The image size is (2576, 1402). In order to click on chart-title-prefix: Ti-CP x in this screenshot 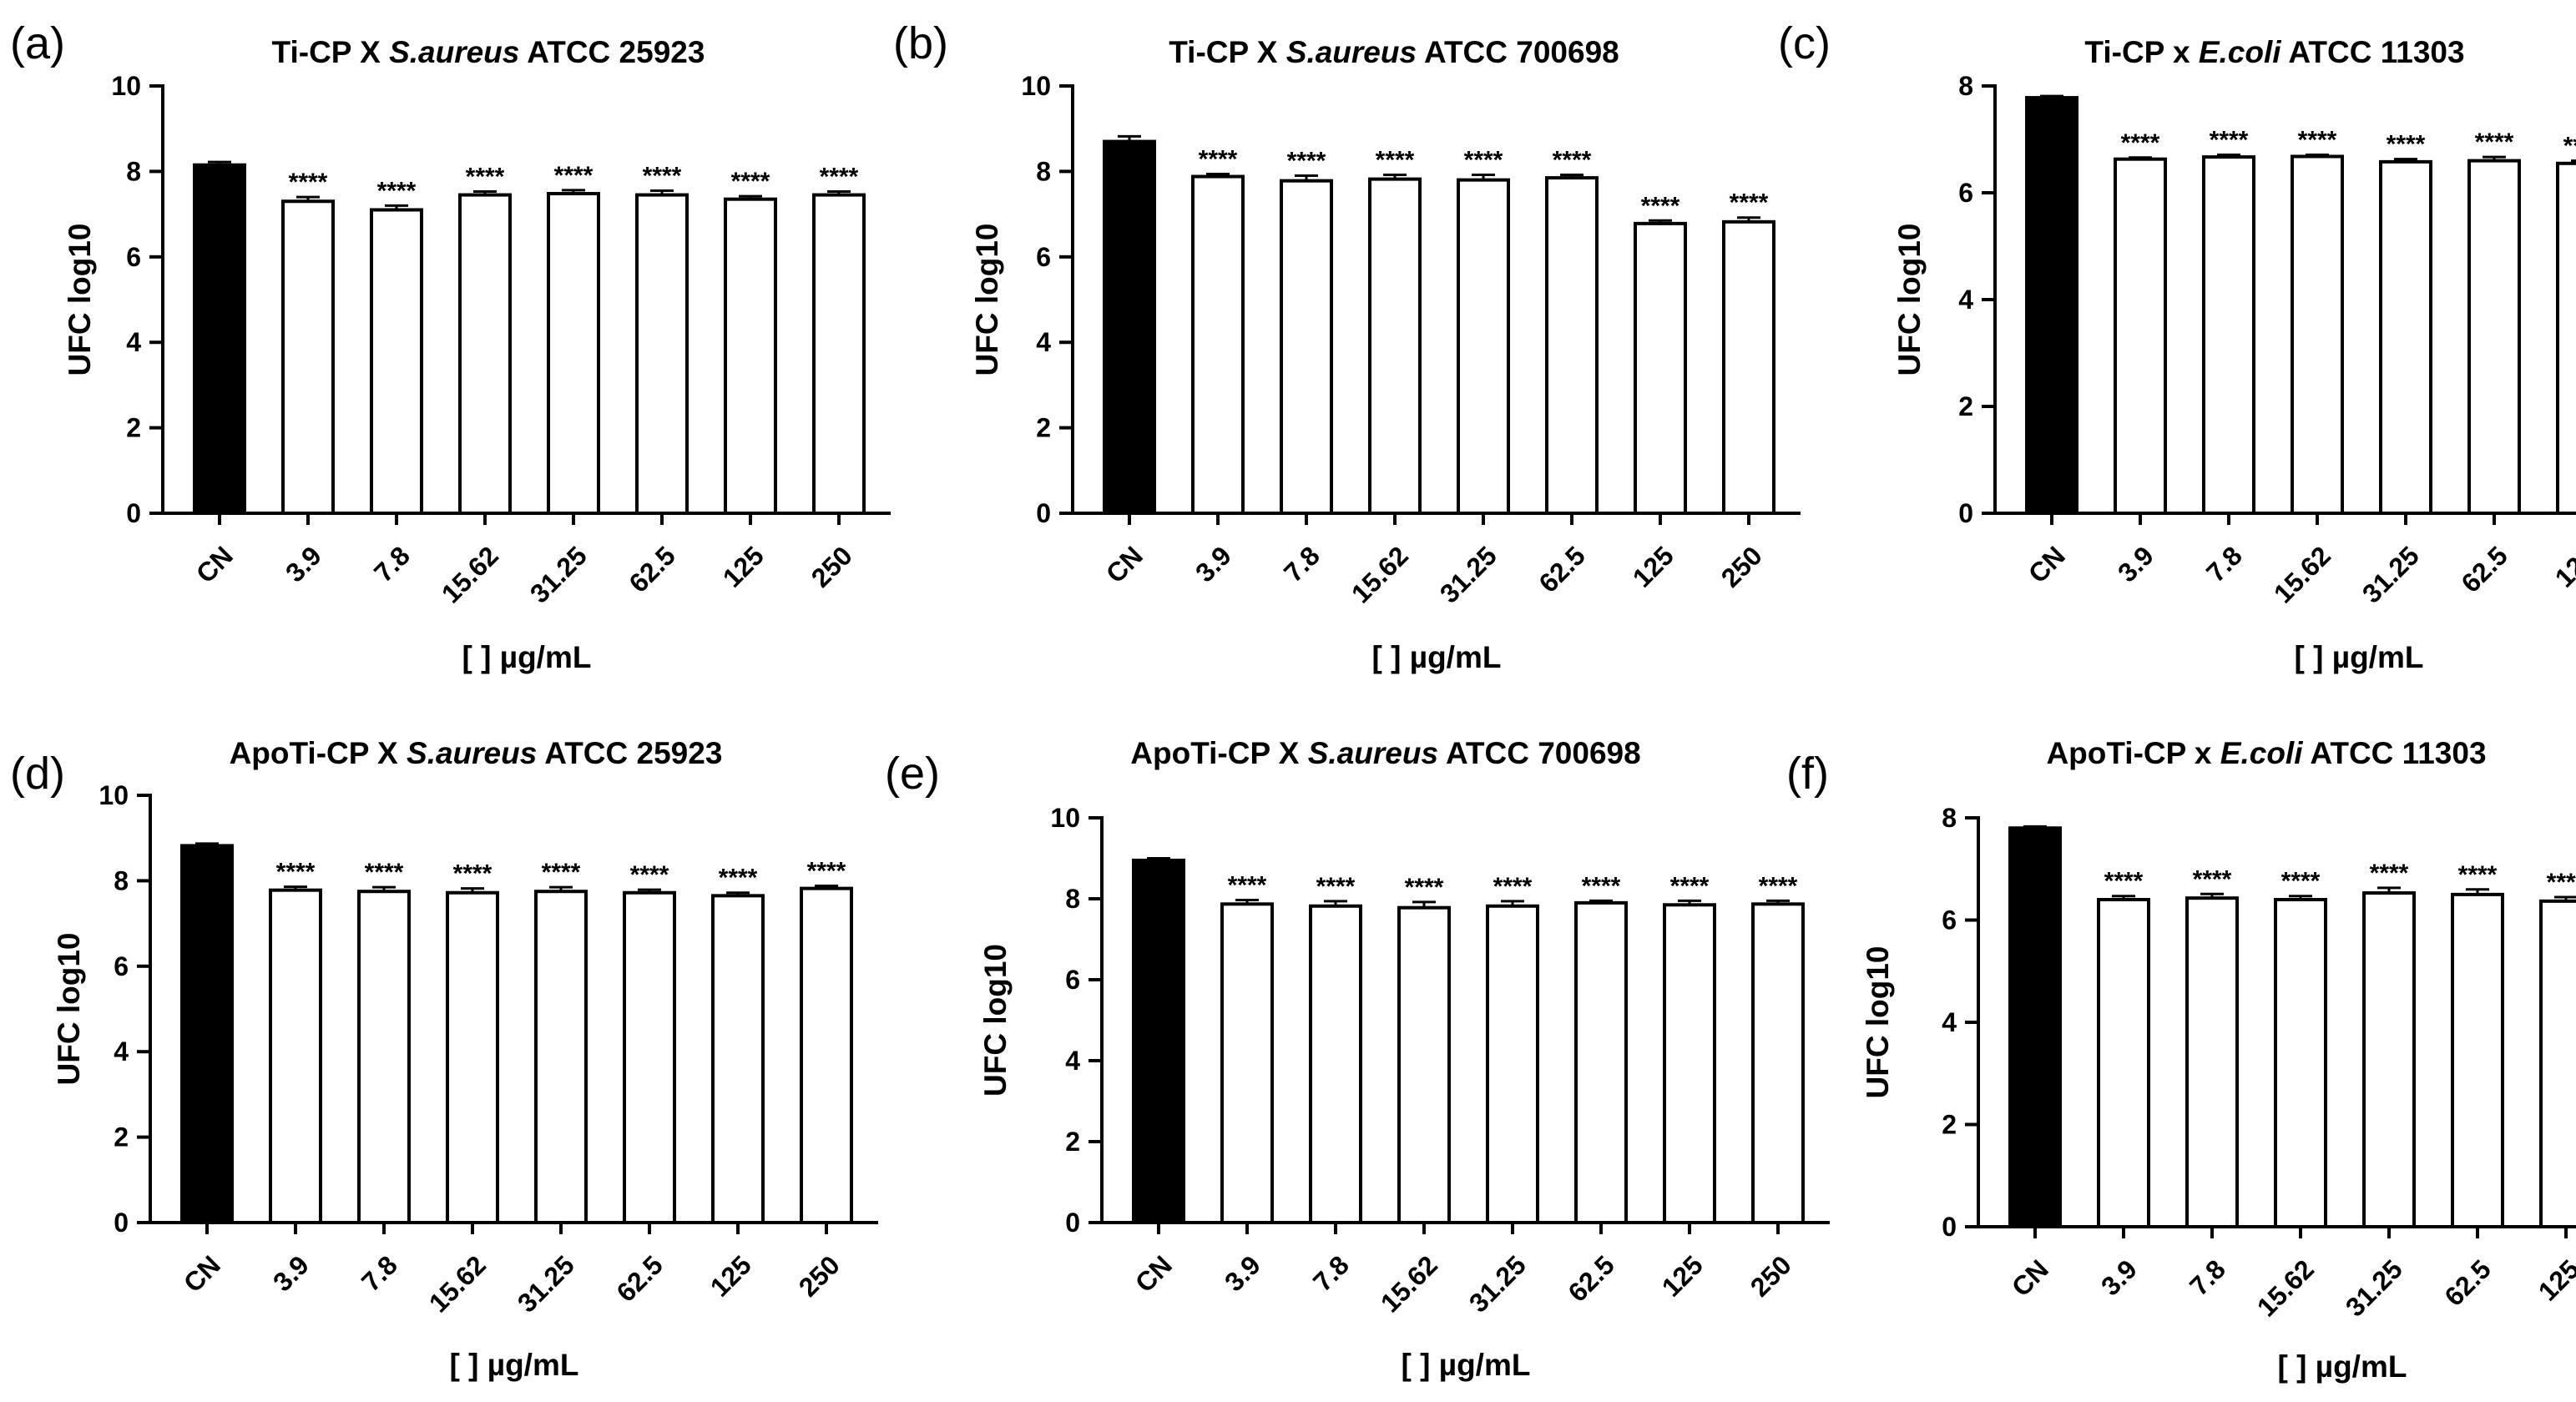, I will do `click(2141, 52)`.